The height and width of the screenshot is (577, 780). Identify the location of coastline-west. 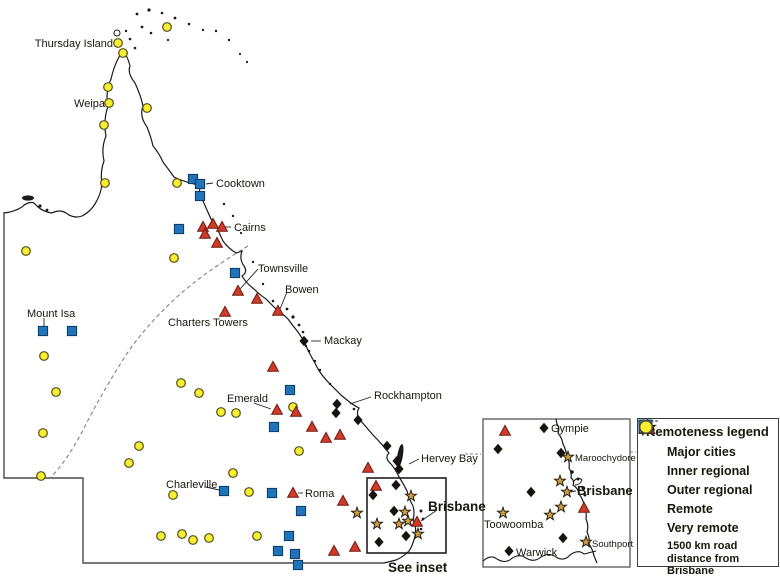
(63, 134).